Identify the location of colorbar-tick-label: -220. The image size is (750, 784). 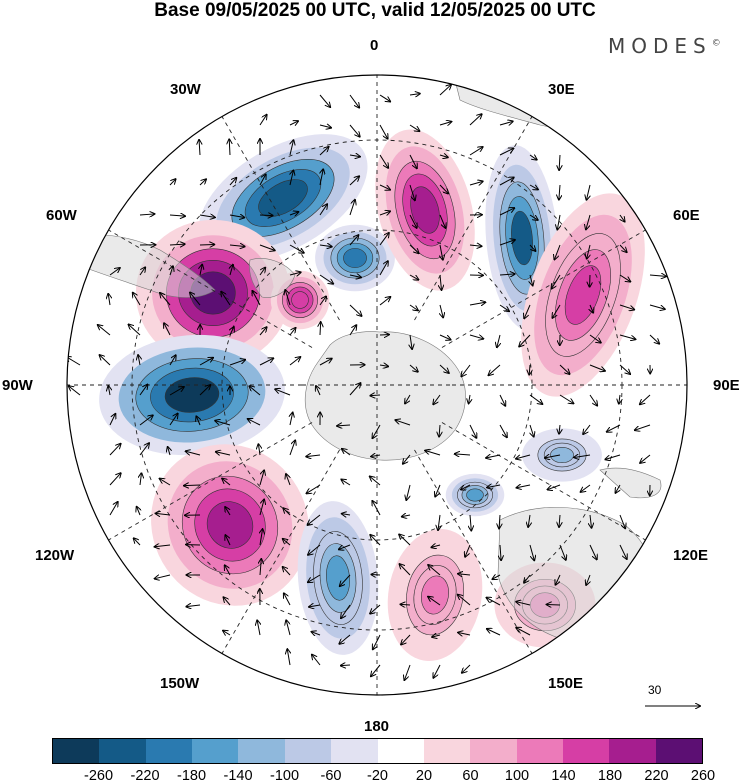
(144, 776).